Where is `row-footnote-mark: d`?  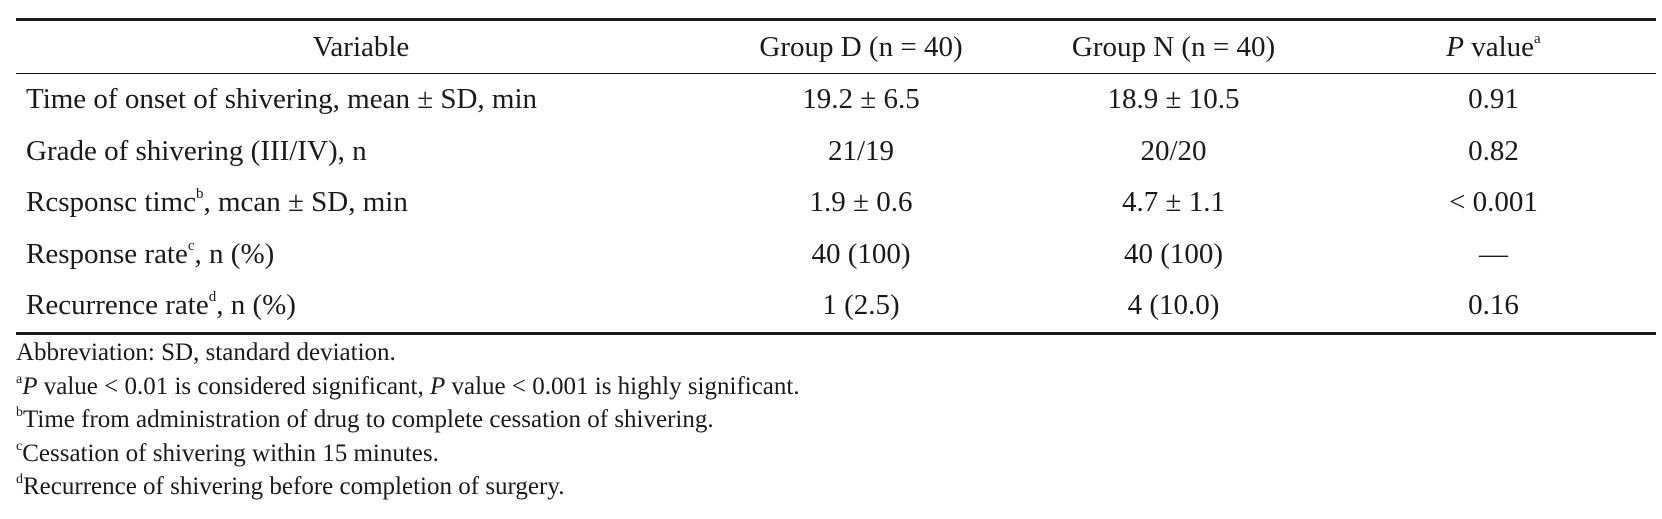 row-footnote-mark: d is located at coordinates (212, 297).